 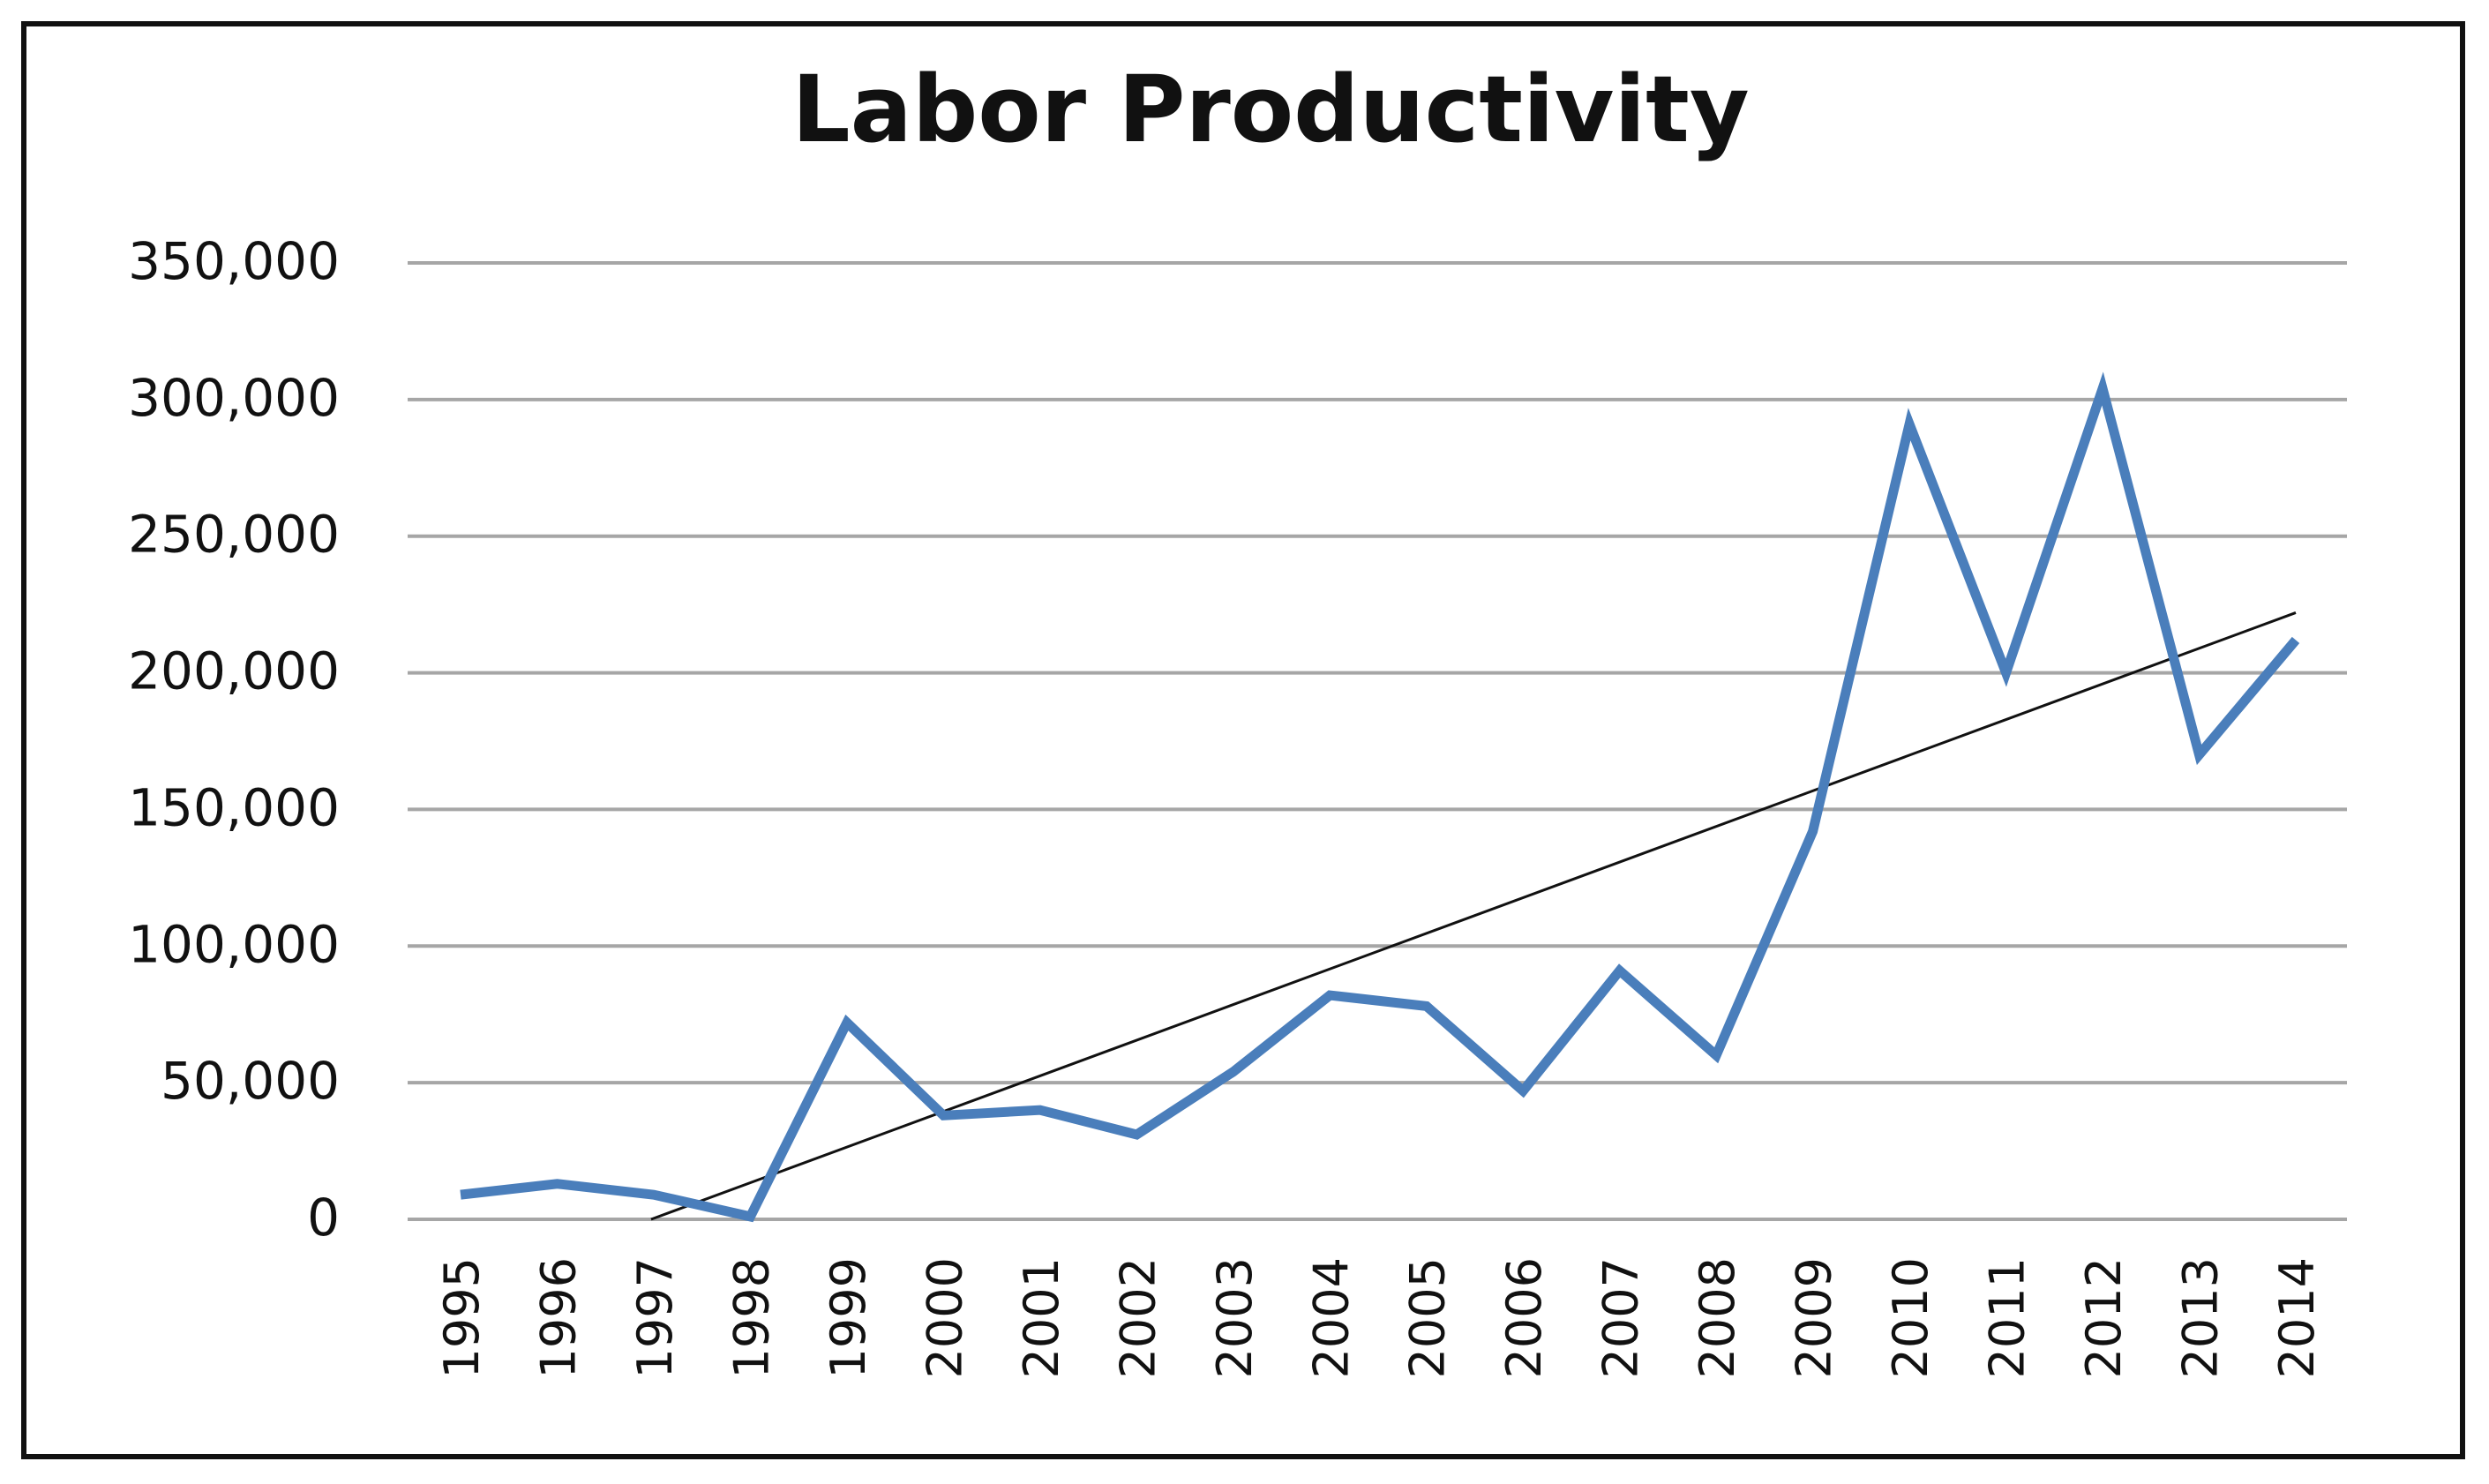 What do you see at coordinates (1235, 1317) in the screenshot?
I see `x-tick-label: 2003` at bounding box center [1235, 1317].